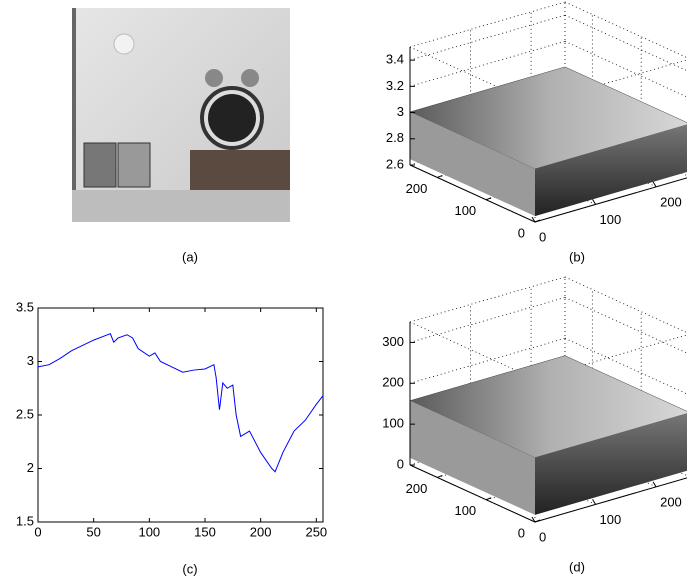  Describe the element at coordinates (181, 115) in the screenshot. I see `photo` at that location.